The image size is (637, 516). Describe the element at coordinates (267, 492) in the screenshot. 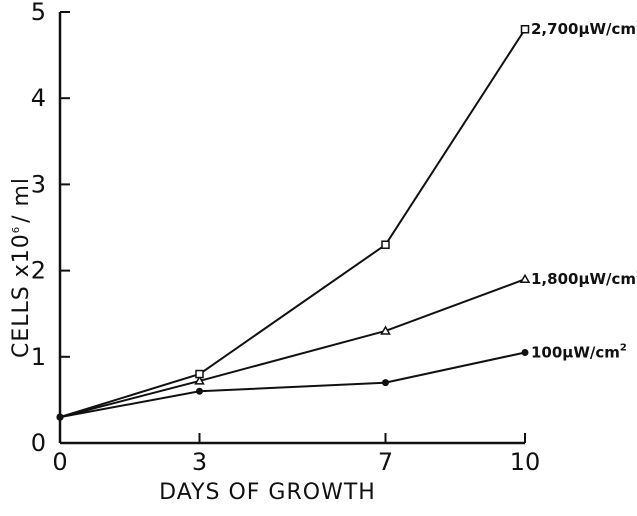

I see `x-axis-title: DAYS OF GROWTH` at that location.